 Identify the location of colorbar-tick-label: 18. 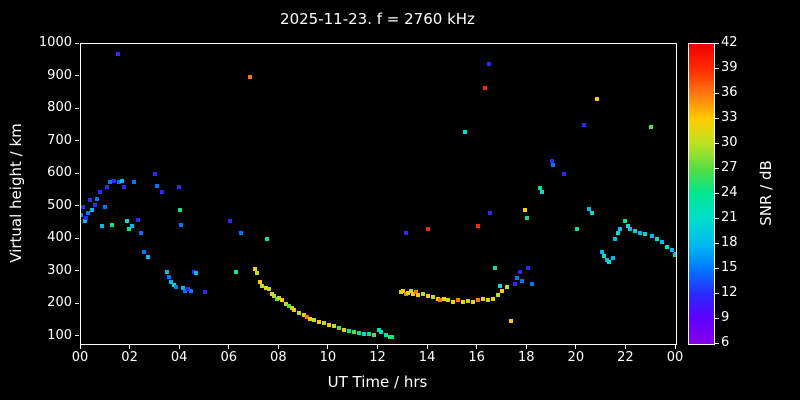
(729, 242).